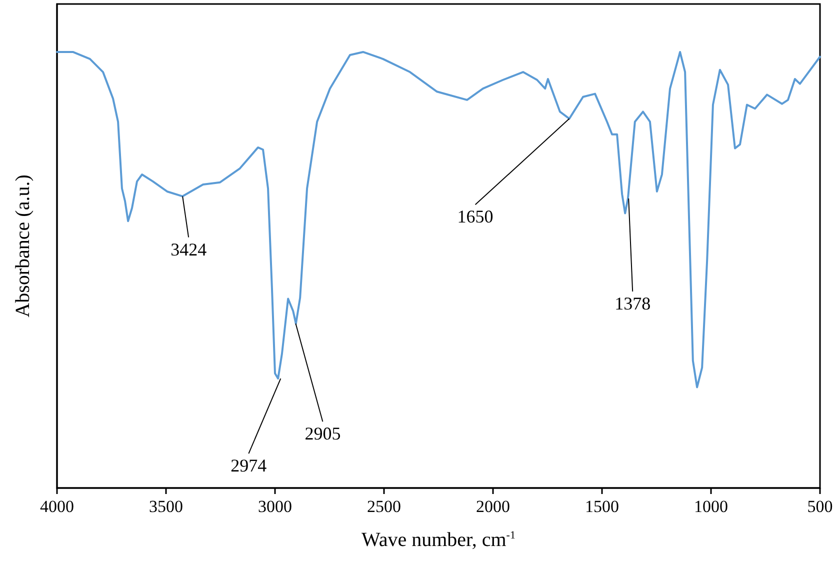  Describe the element at coordinates (711, 506) in the screenshot. I see `x-tick-label: 1000` at that location.